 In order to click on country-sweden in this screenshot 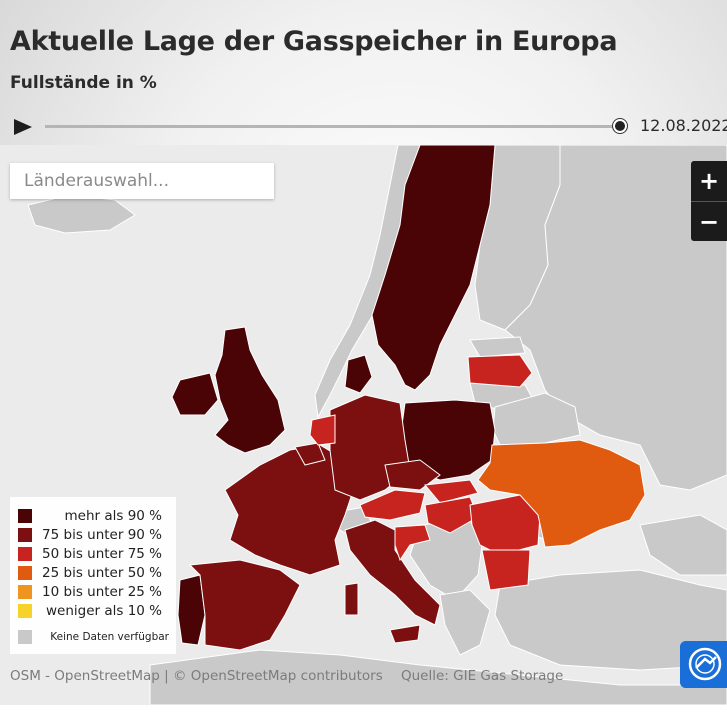, I will do `click(433, 268)`.